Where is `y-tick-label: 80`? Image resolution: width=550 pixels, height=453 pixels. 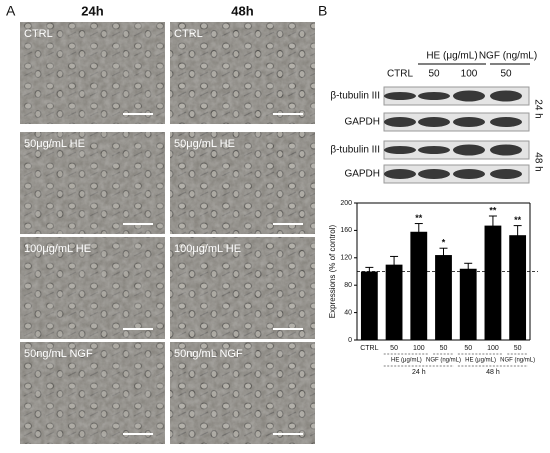 y-tick-label: 80 is located at coordinates (348, 285).